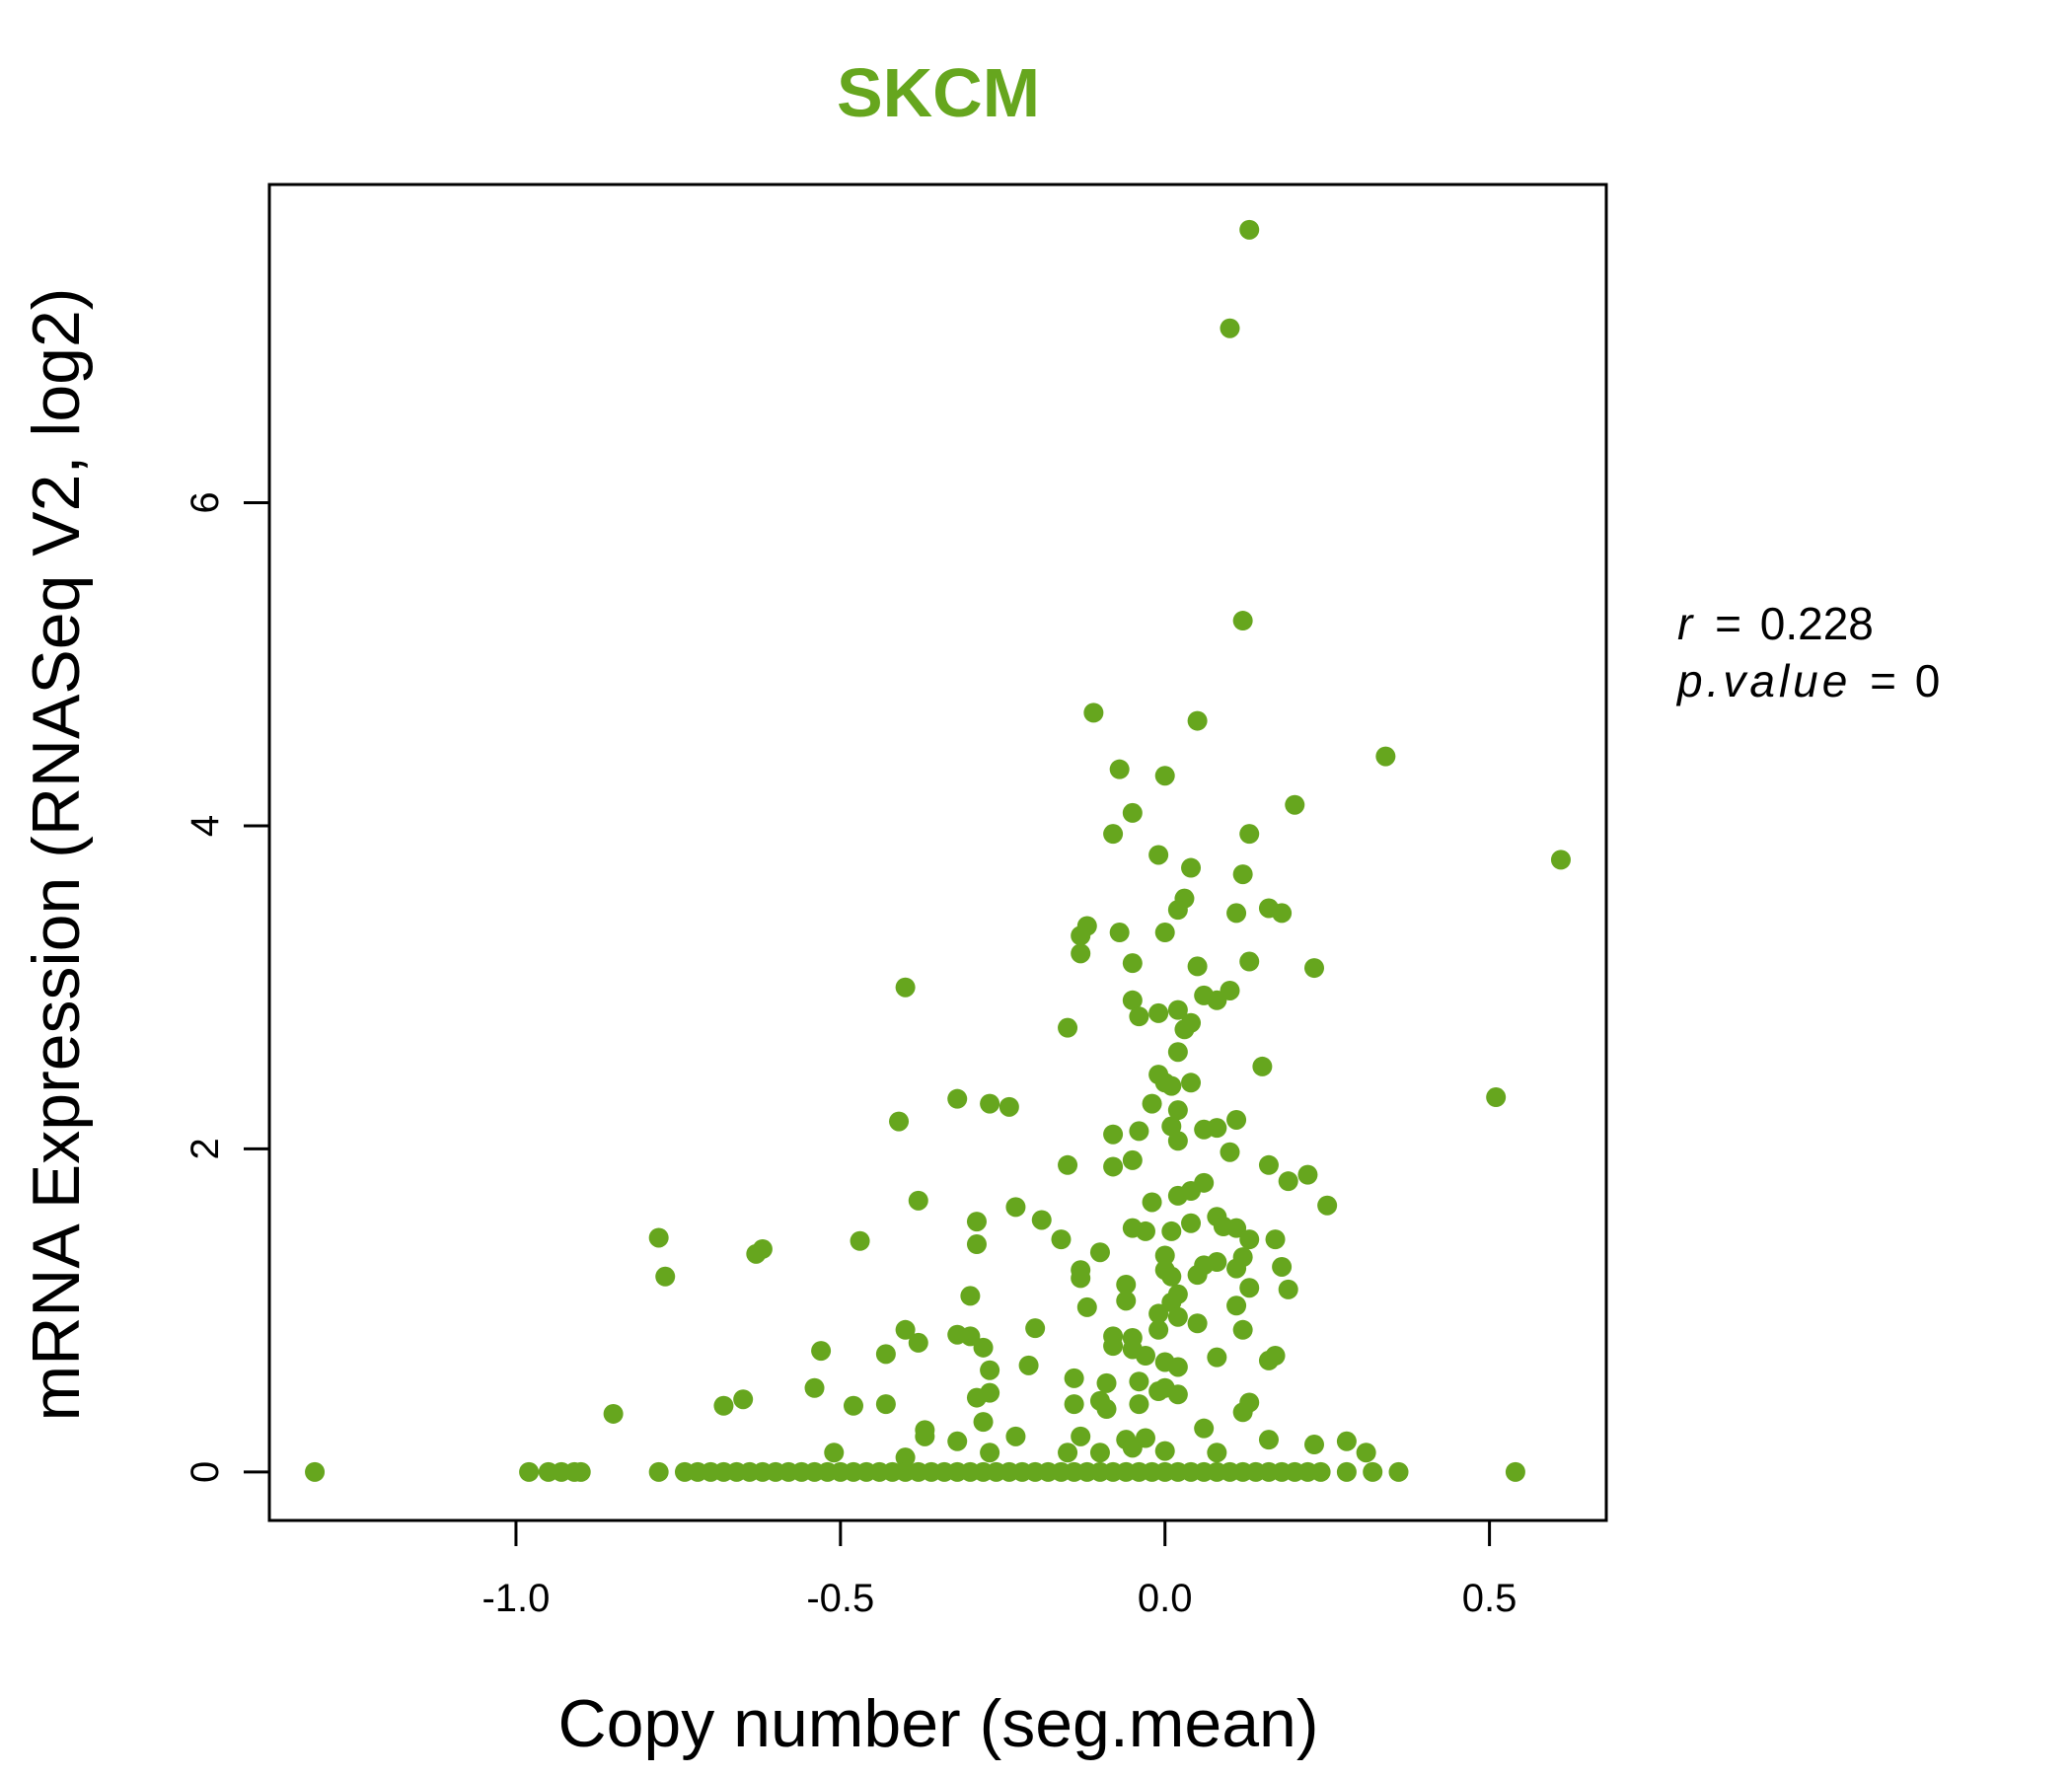  What do you see at coordinates (205, 1149) in the screenshot?
I see `y-tick-label: 2` at bounding box center [205, 1149].